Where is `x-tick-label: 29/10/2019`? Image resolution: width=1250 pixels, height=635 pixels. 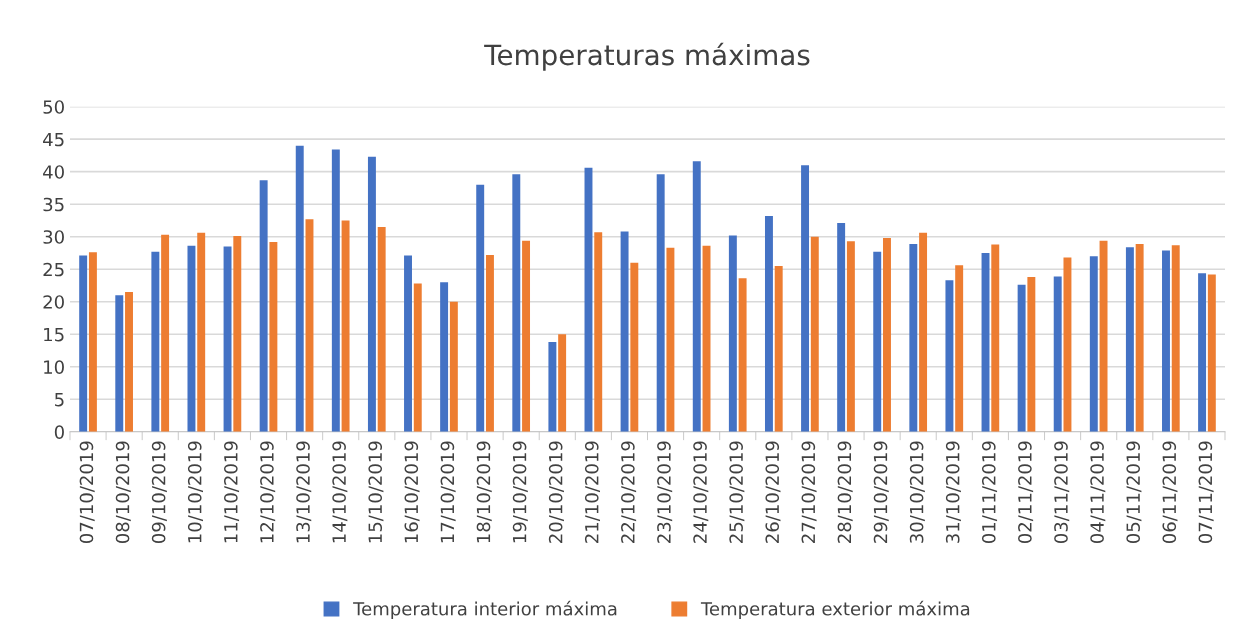 x-tick-label: 29/10/2019 is located at coordinates (881, 492).